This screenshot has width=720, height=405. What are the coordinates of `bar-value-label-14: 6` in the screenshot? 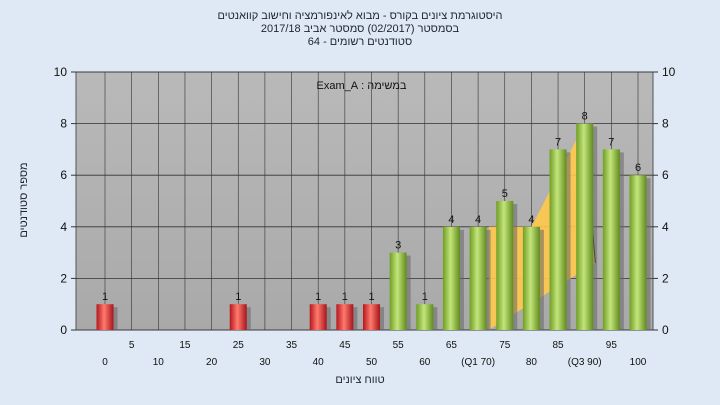 It's located at (638, 168).